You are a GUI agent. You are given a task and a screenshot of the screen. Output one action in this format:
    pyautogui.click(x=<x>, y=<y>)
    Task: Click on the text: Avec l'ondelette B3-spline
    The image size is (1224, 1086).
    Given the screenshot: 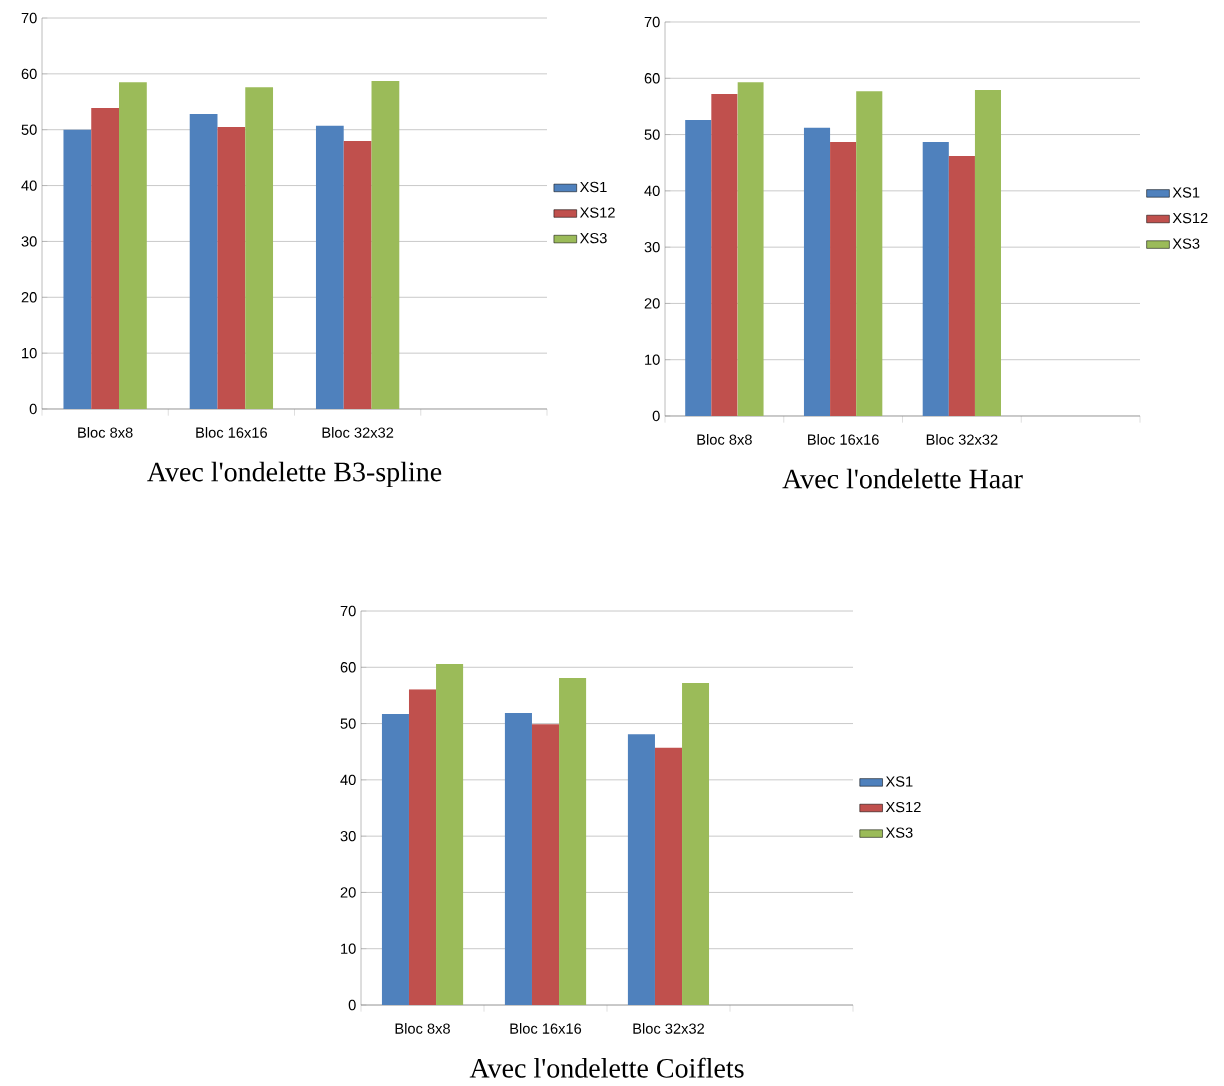 What is the action you would take?
    pyautogui.click(x=294, y=474)
    